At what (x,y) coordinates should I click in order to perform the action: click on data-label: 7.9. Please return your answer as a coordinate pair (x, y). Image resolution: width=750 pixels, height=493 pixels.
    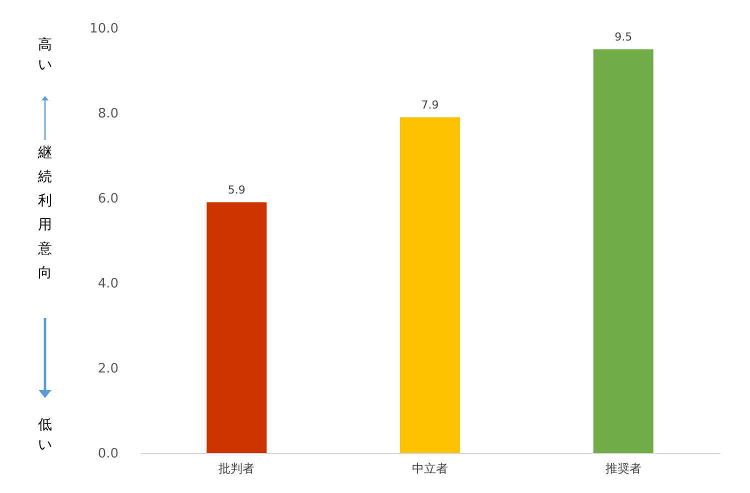
    Looking at the image, I should click on (430, 105).